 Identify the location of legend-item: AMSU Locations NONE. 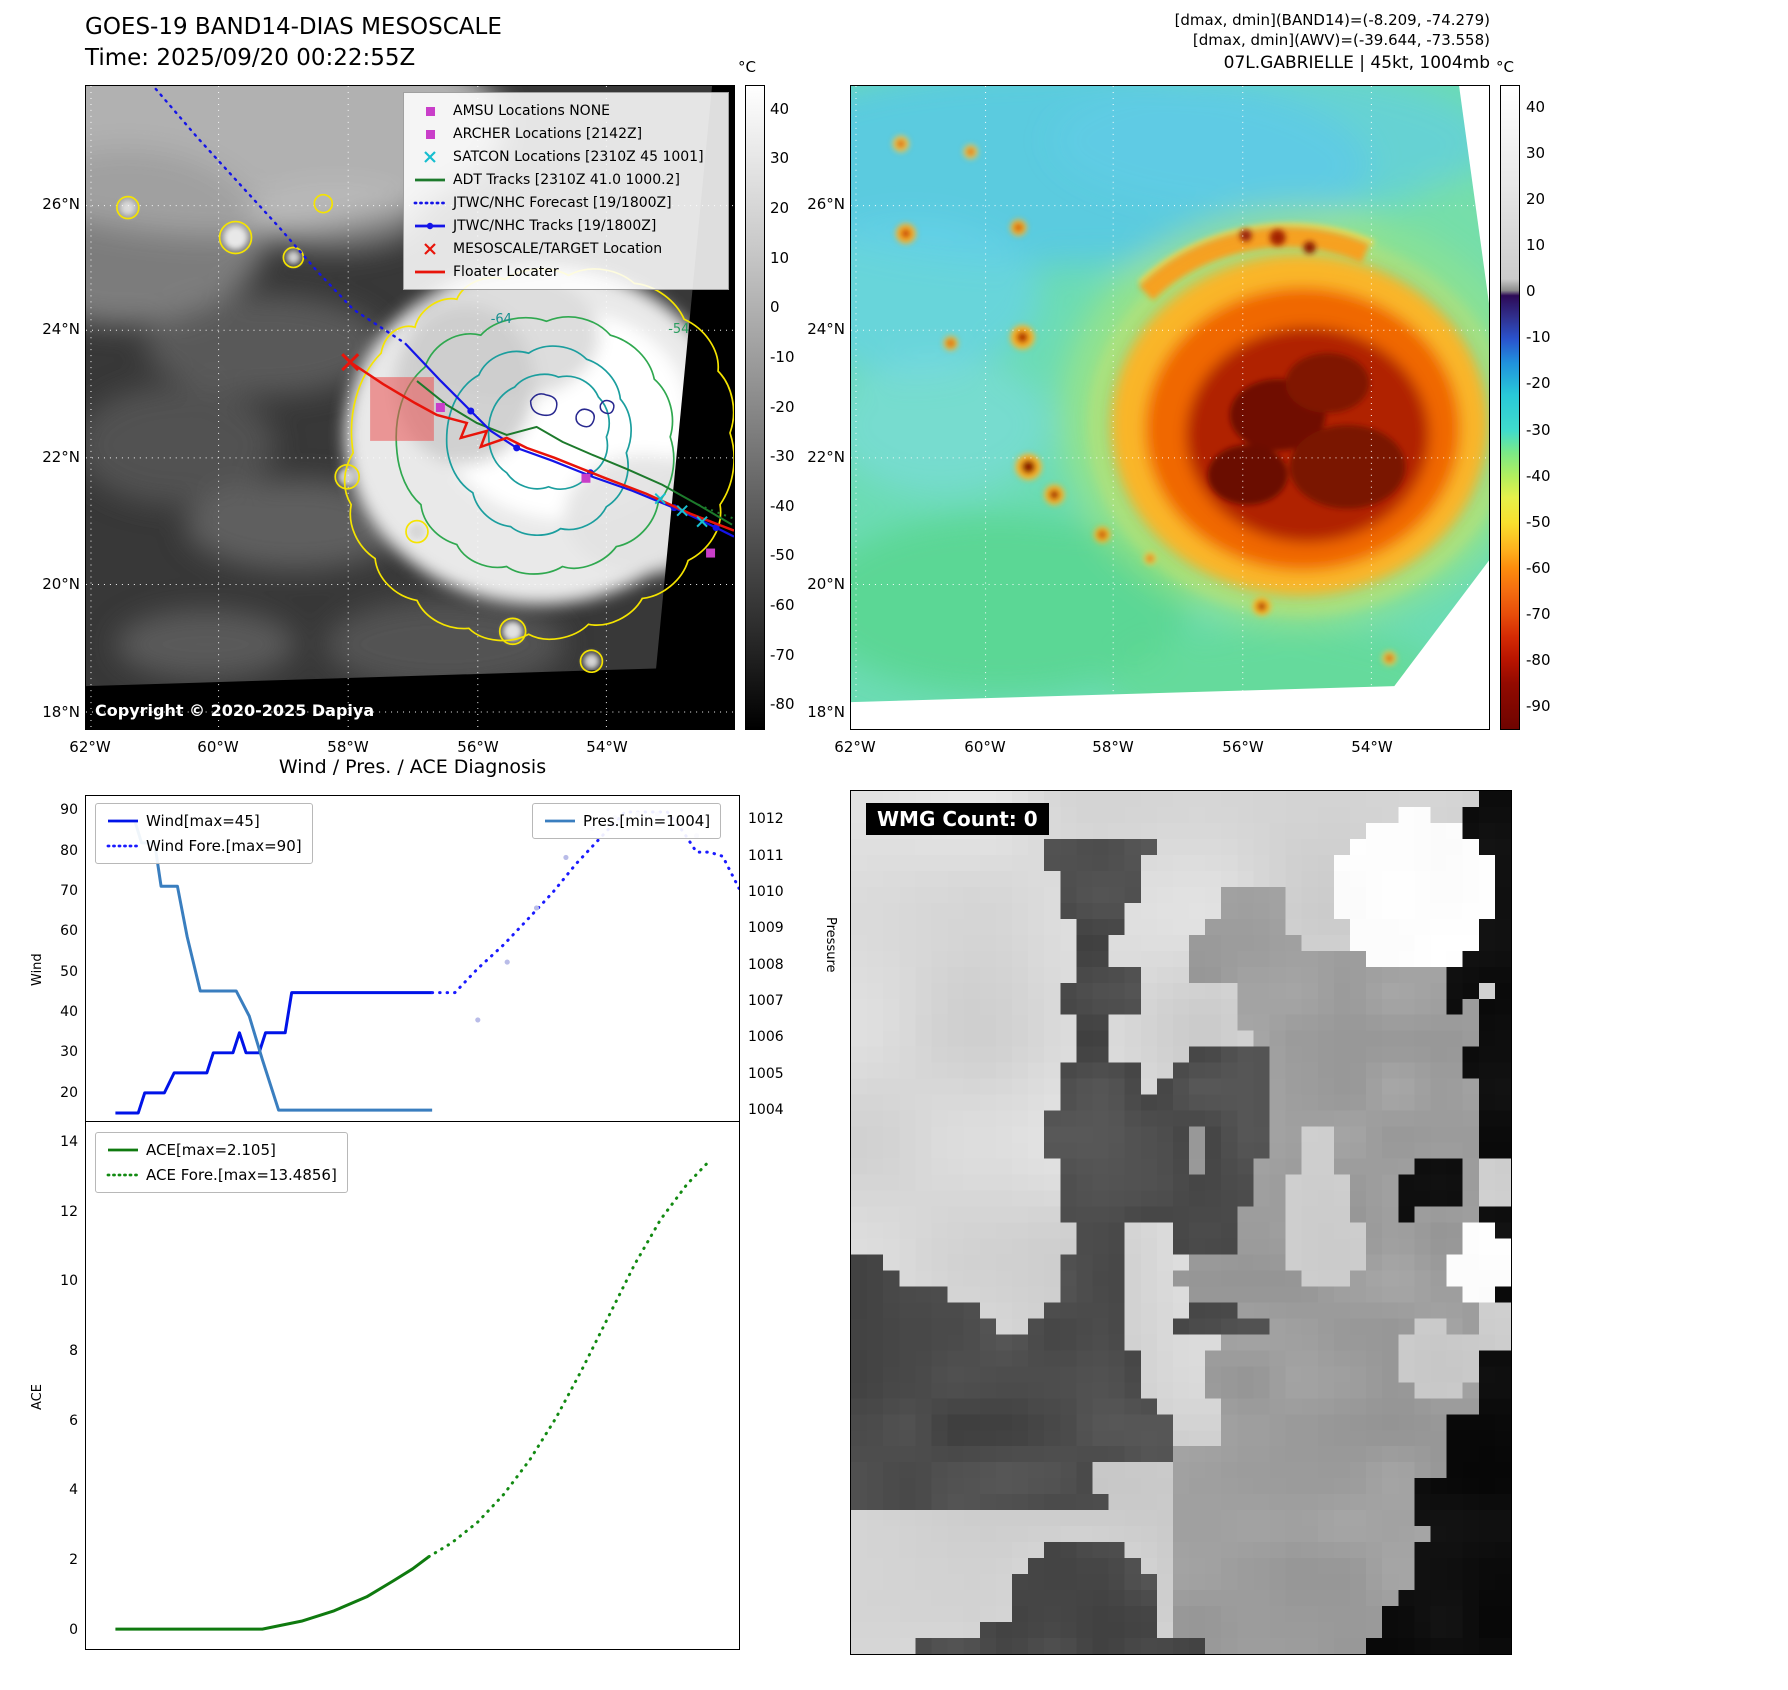
(566, 110).